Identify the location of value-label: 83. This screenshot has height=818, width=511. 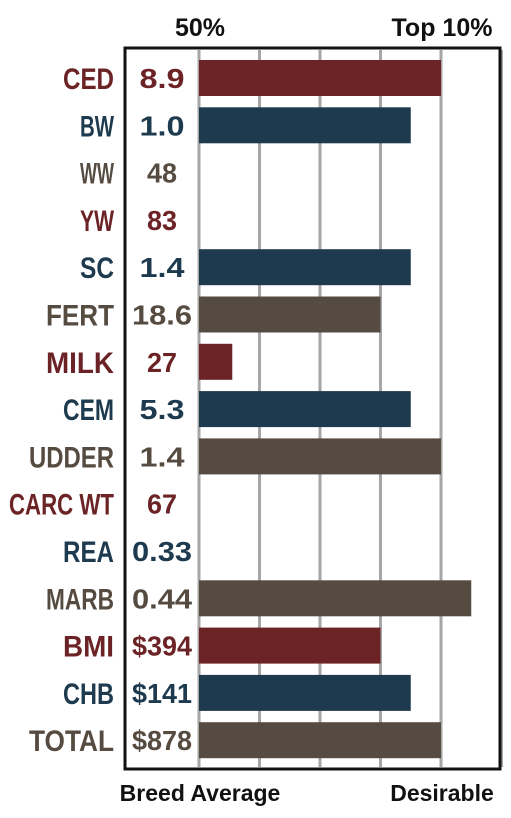
(162, 220).